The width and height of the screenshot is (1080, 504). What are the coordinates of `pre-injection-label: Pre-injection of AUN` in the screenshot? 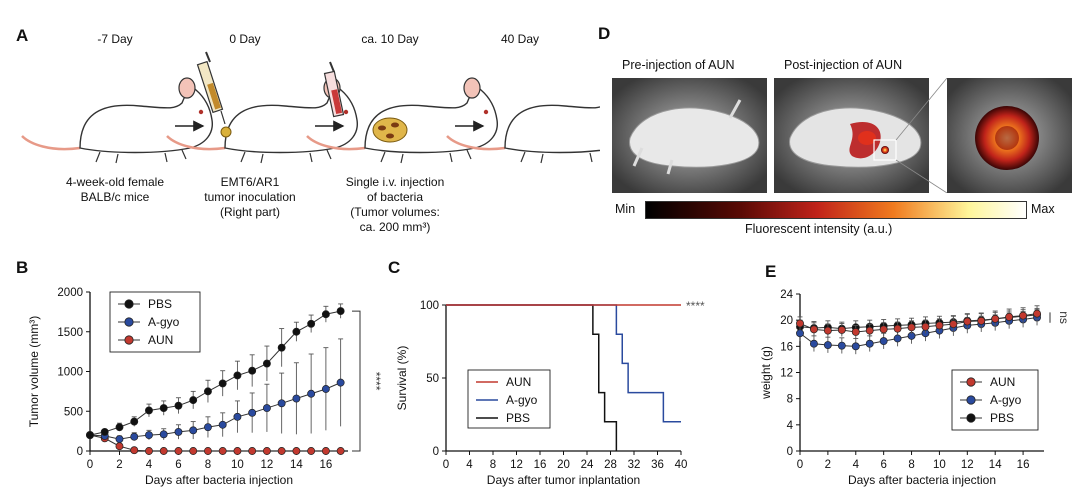 It's located at (678, 65).